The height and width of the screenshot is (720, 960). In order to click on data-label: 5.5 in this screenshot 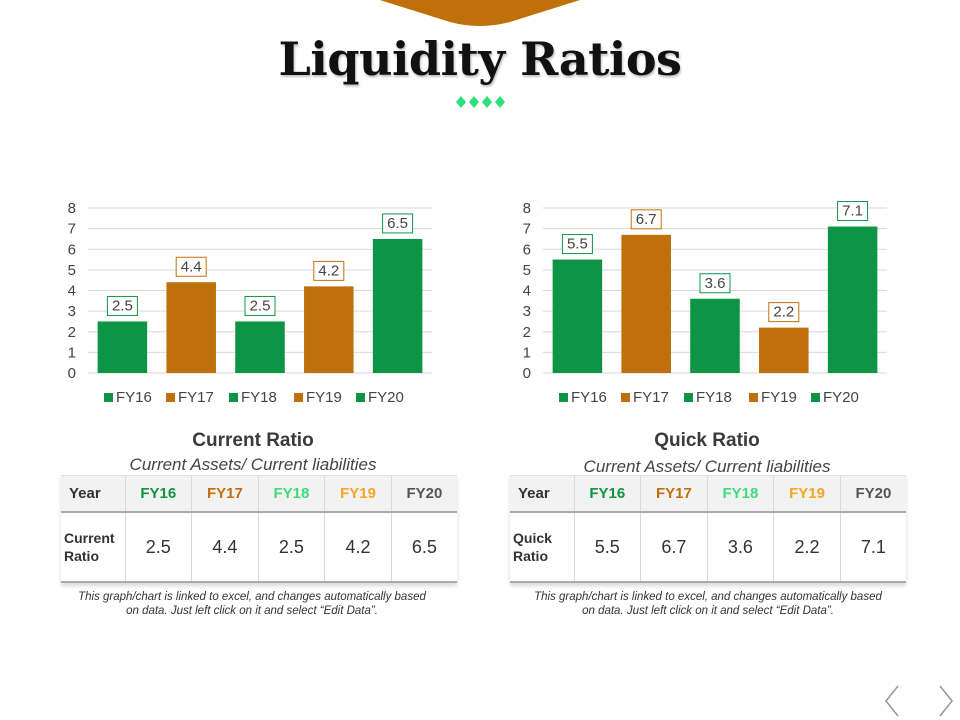, I will do `click(577, 244)`.